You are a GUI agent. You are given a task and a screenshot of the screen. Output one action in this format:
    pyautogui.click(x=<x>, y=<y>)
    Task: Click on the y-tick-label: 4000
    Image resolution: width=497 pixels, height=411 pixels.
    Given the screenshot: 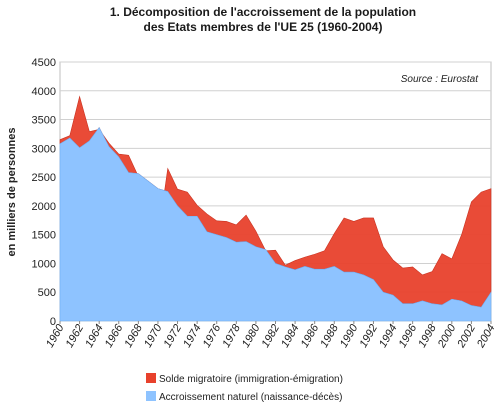 What is the action you would take?
    pyautogui.click(x=44, y=92)
    